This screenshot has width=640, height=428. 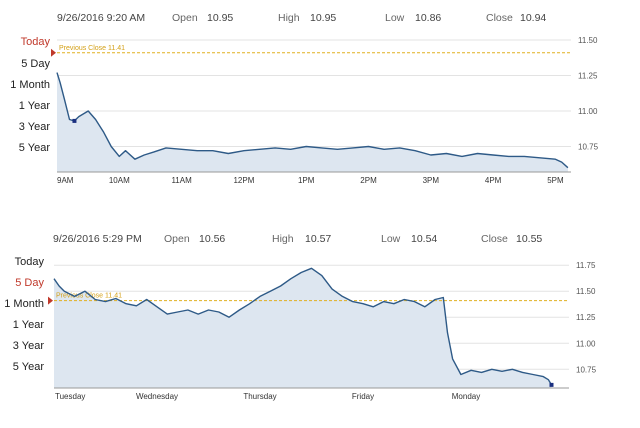 What do you see at coordinates (431, 180) in the screenshot?
I see `x-tick-label: 3PM` at bounding box center [431, 180].